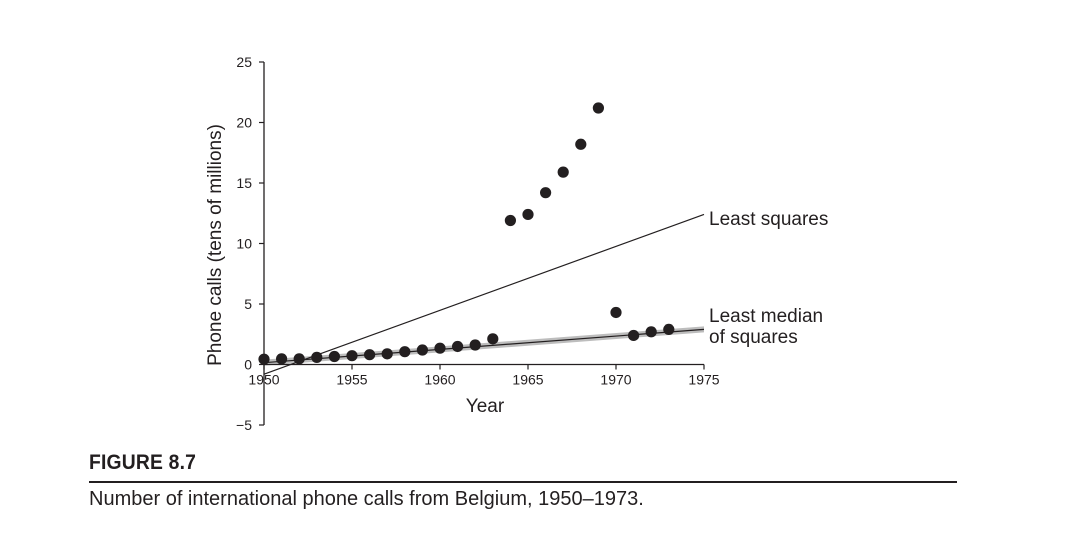  What do you see at coordinates (244, 62) in the screenshot?
I see `y-tick-label: 25` at bounding box center [244, 62].